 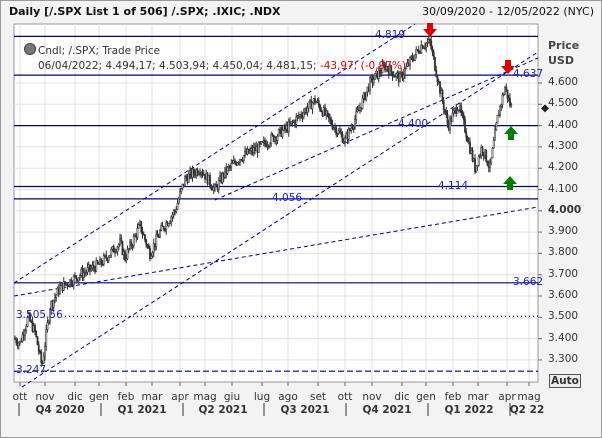 I want to click on month-label: nov, so click(x=372, y=397).